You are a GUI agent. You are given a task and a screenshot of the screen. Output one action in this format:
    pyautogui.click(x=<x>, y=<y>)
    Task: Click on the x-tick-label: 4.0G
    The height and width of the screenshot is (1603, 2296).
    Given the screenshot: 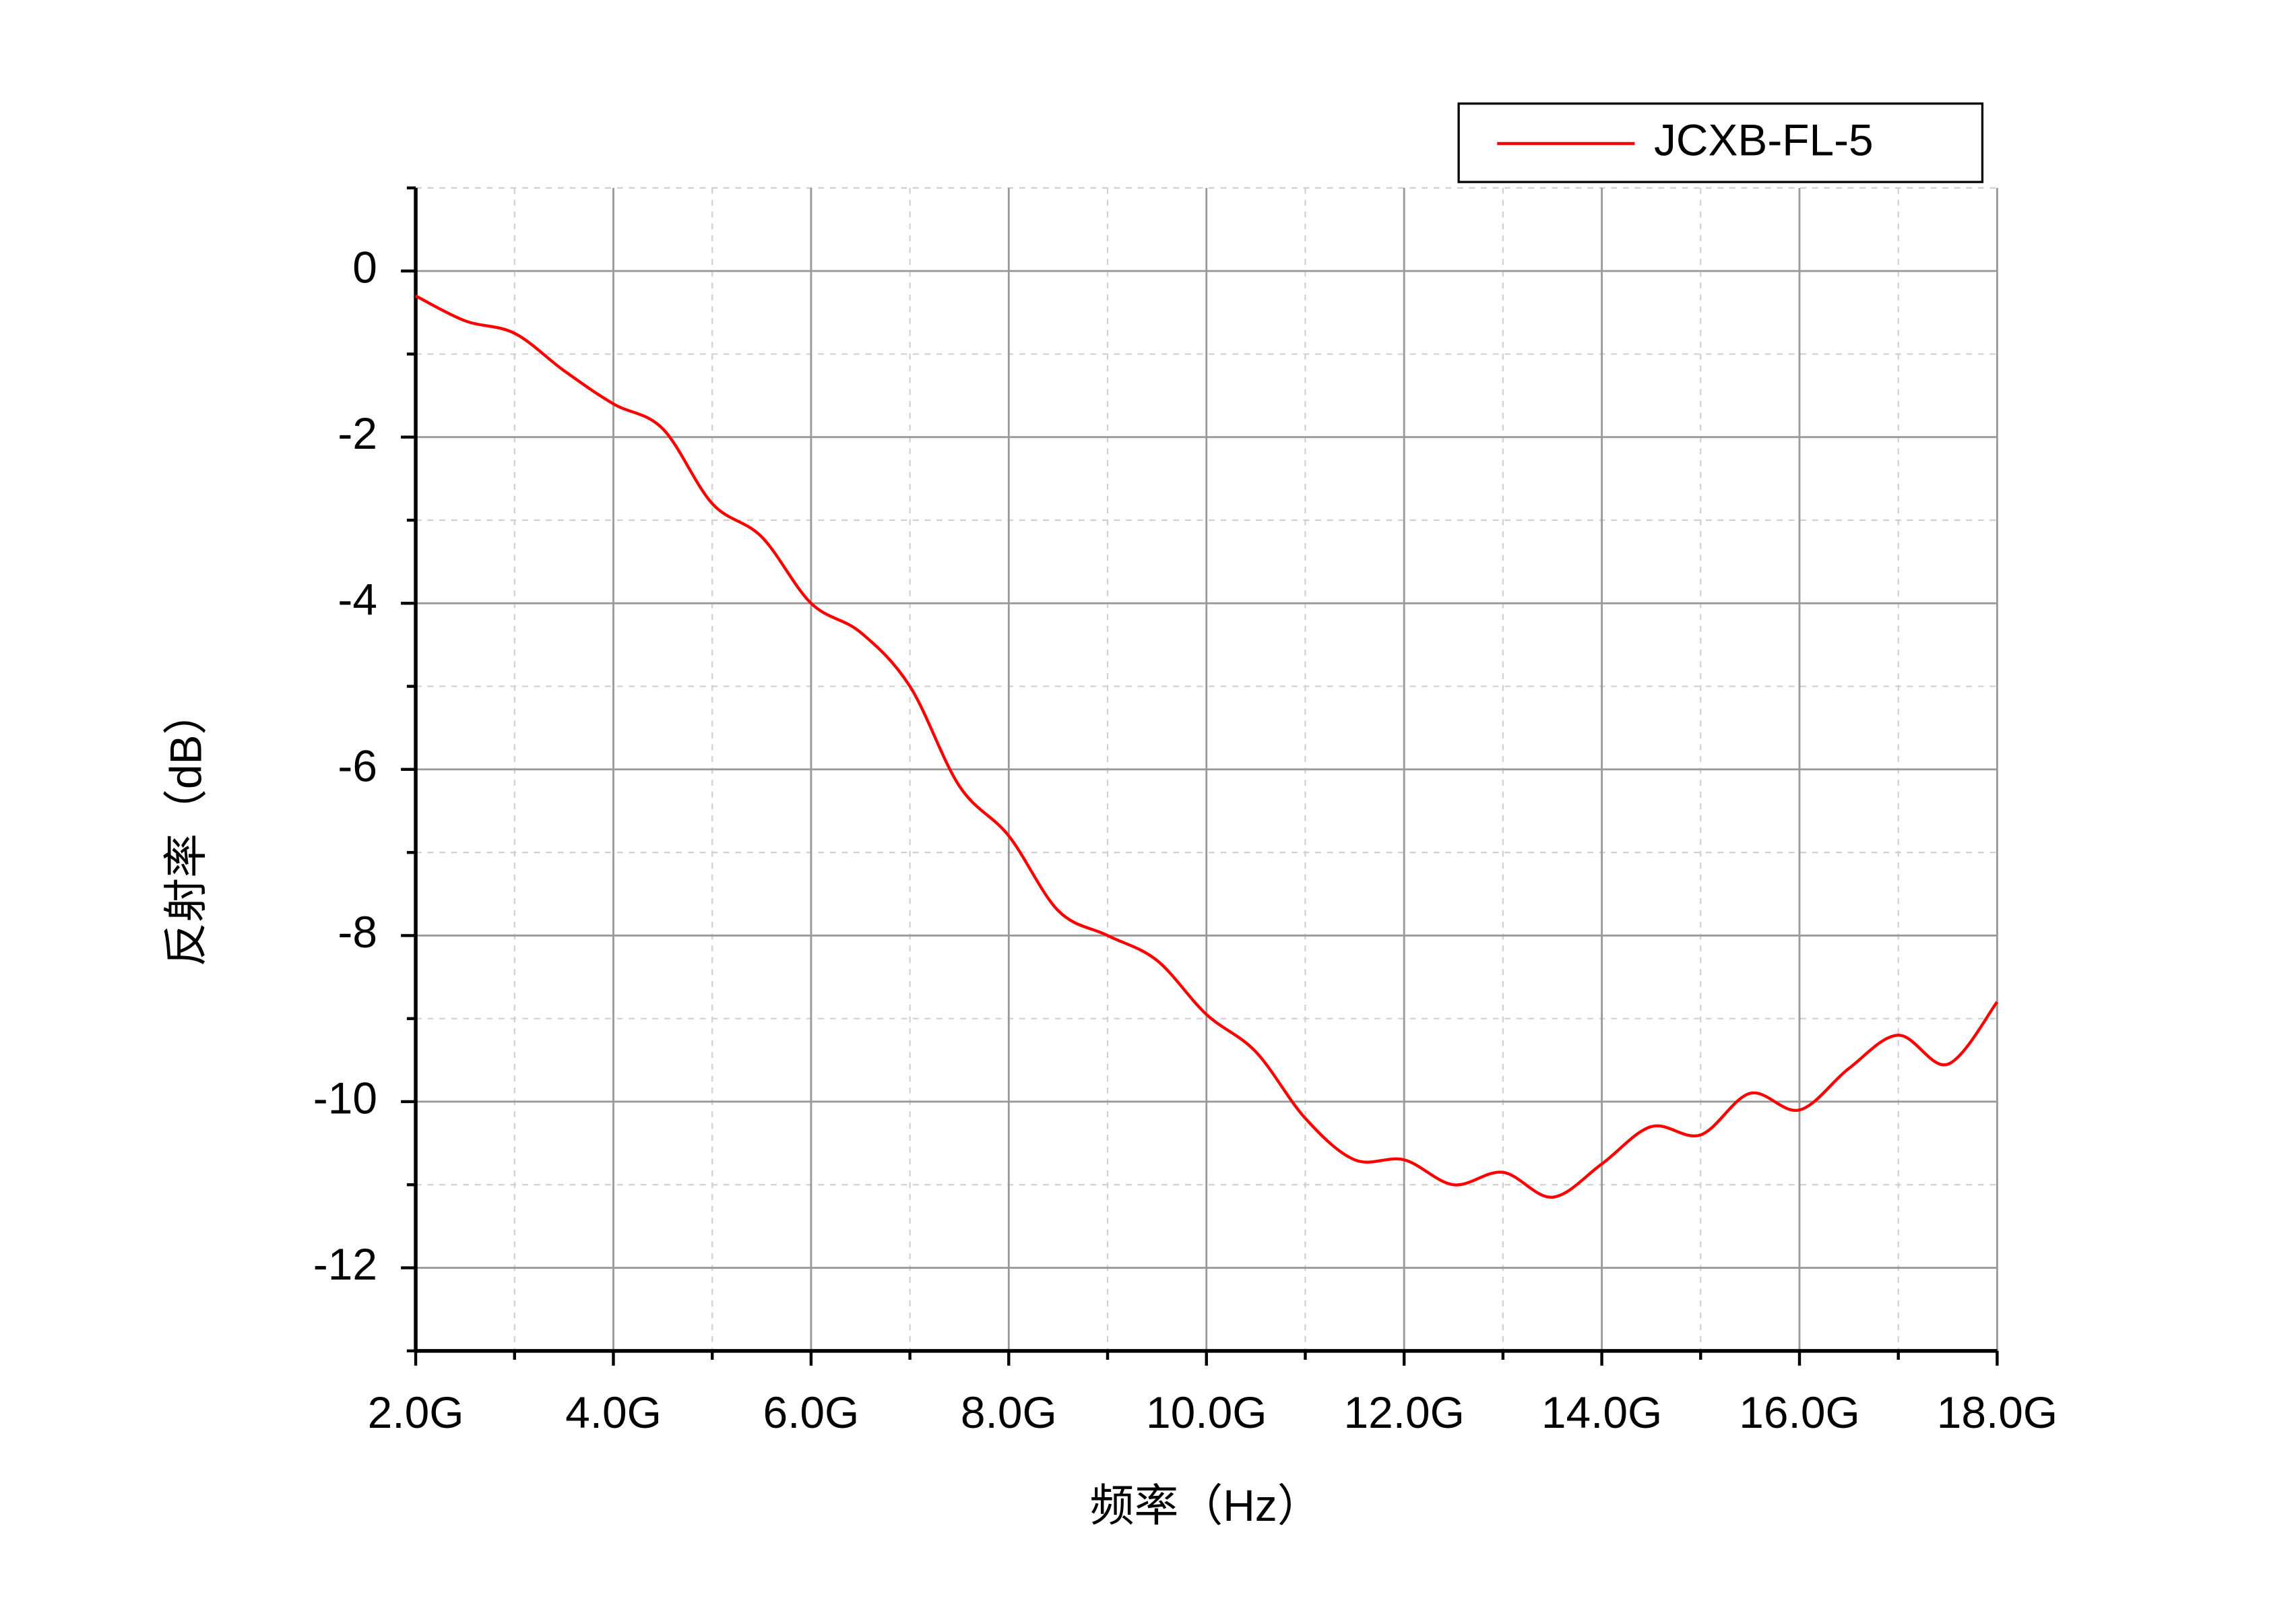 What is the action you would take?
    pyautogui.click(x=613, y=1412)
    